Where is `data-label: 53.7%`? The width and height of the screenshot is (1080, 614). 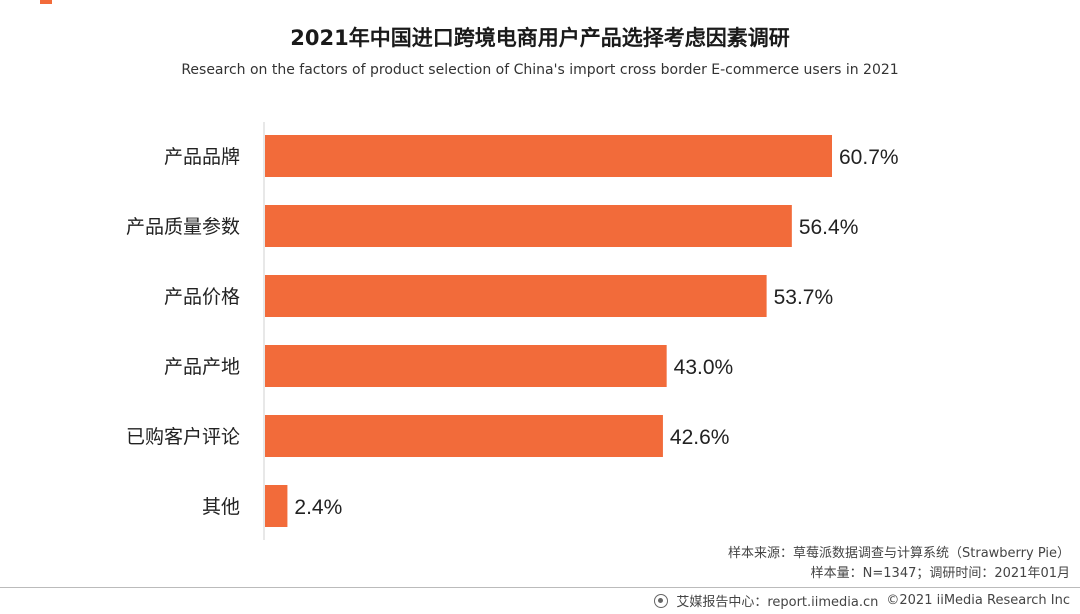 data-label: 53.7% is located at coordinates (804, 297).